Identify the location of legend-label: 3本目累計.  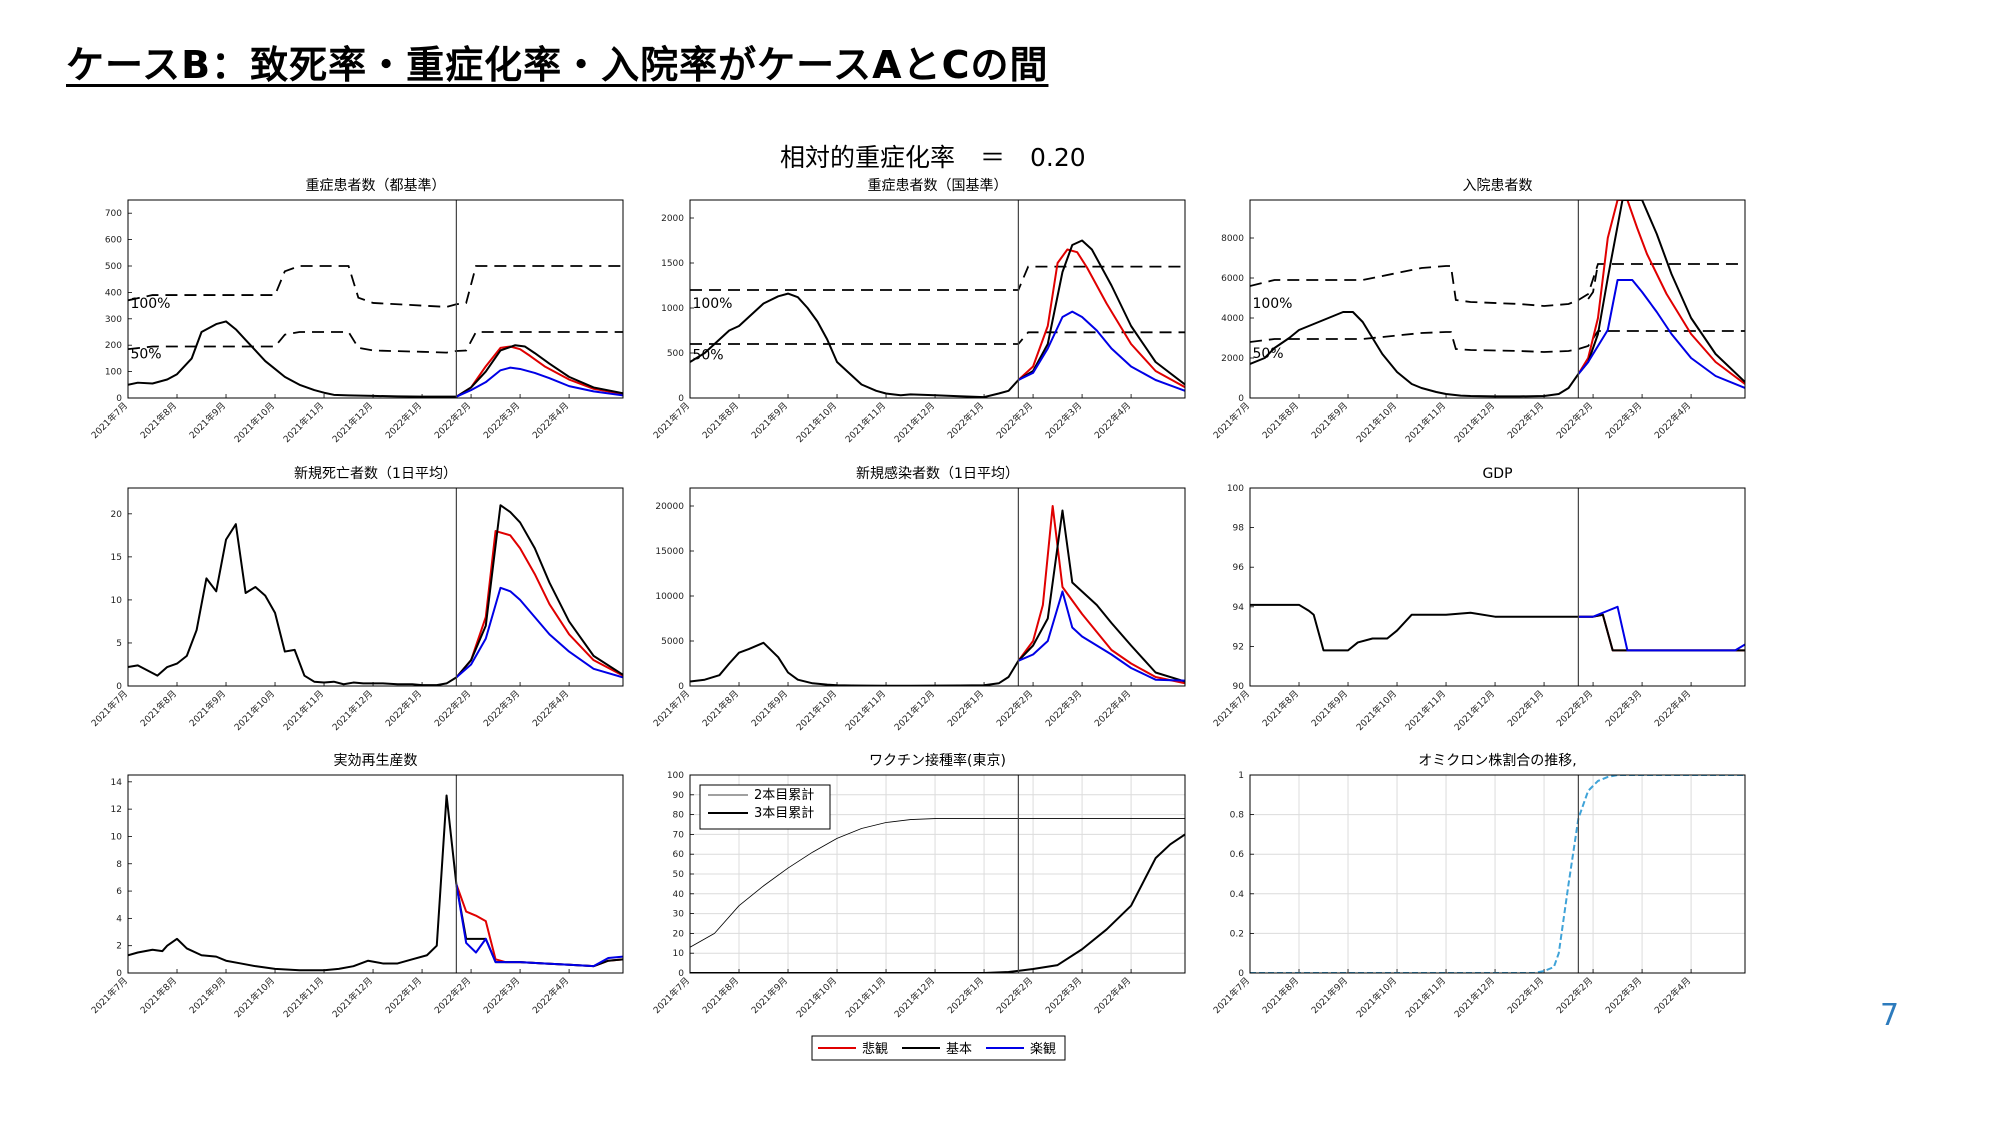
(784, 813).